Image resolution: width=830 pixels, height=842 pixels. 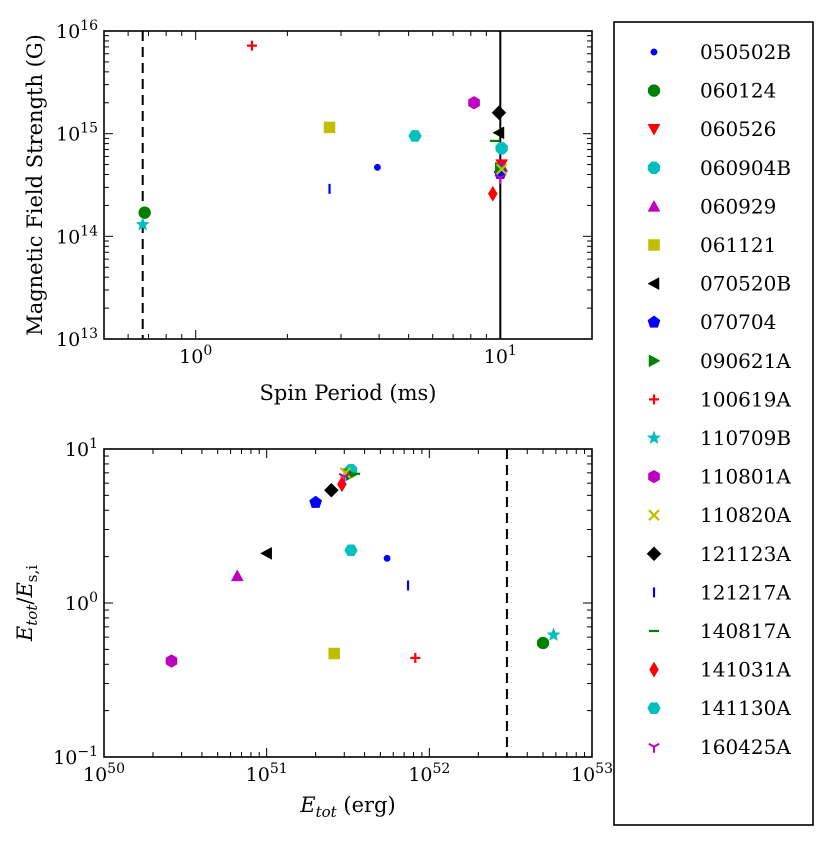 I want to click on legend-label-061121: 061121, so click(x=738, y=245).